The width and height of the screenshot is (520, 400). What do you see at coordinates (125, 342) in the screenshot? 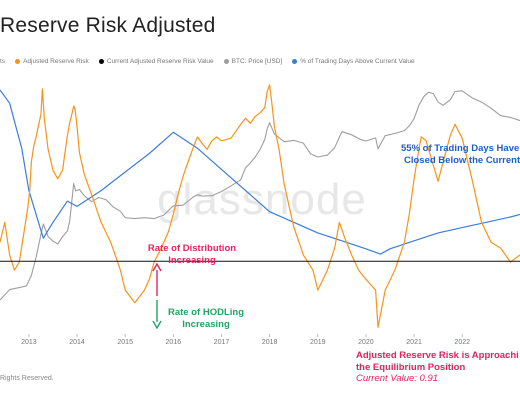
I see `x-tick-label: 2015` at bounding box center [125, 342].